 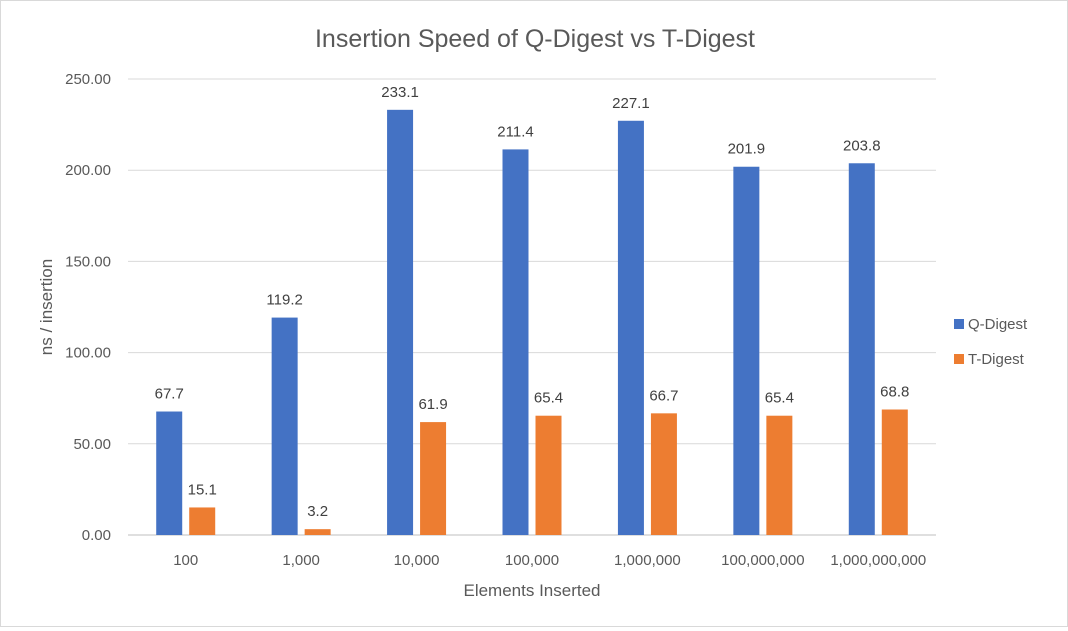 What do you see at coordinates (185, 560) in the screenshot?
I see `x-tick-label: 100` at bounding box center [185, 560].